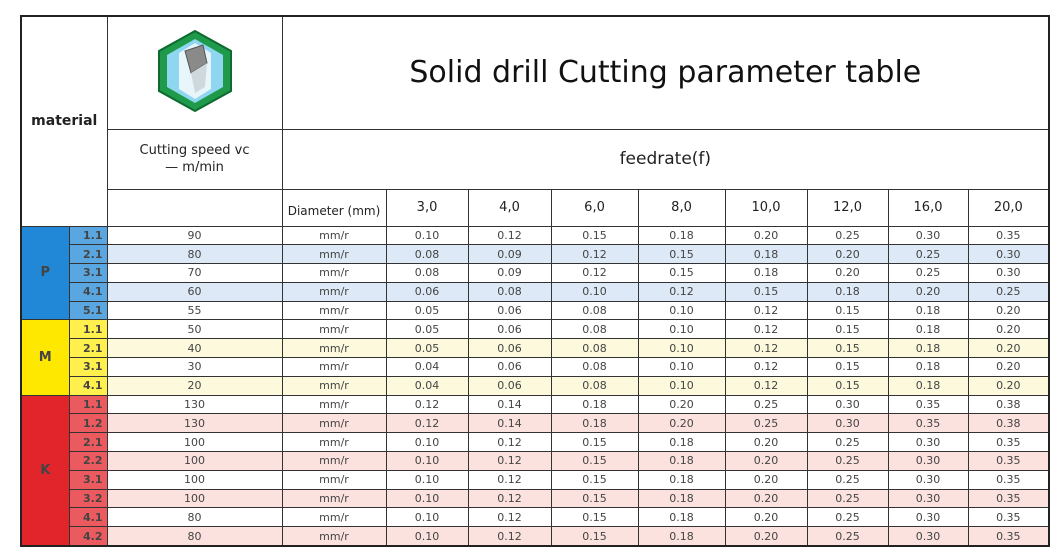  I want to click on diameter: 16,0, so click(928, 207).